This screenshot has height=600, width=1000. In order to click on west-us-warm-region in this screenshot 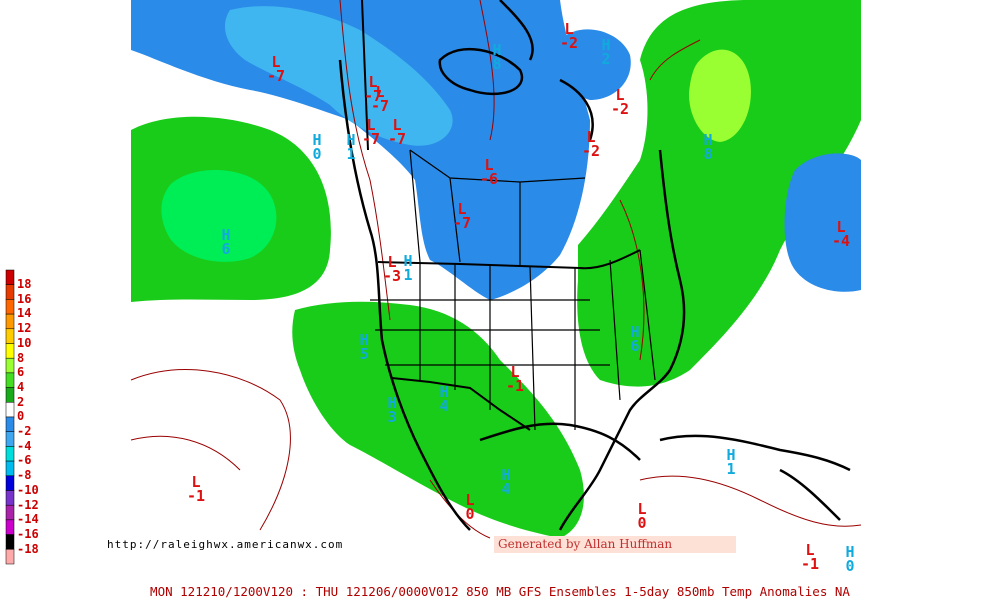, I will do `click(438, 419)`.